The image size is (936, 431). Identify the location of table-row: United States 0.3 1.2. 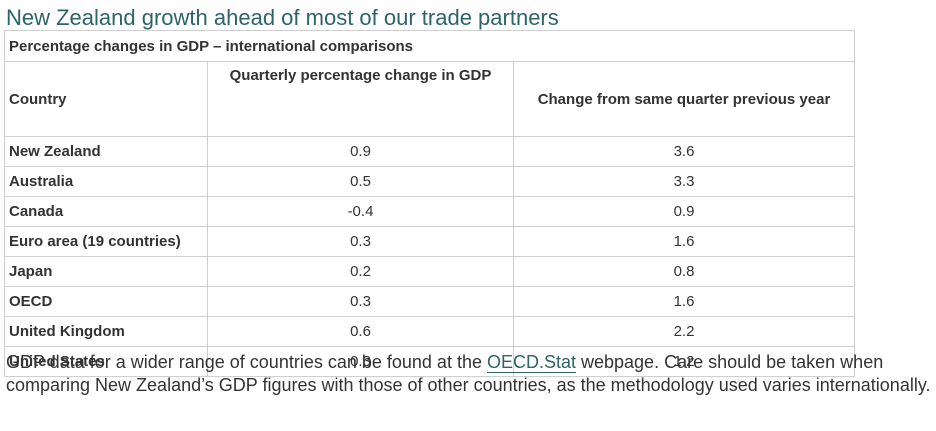
(429, 361).